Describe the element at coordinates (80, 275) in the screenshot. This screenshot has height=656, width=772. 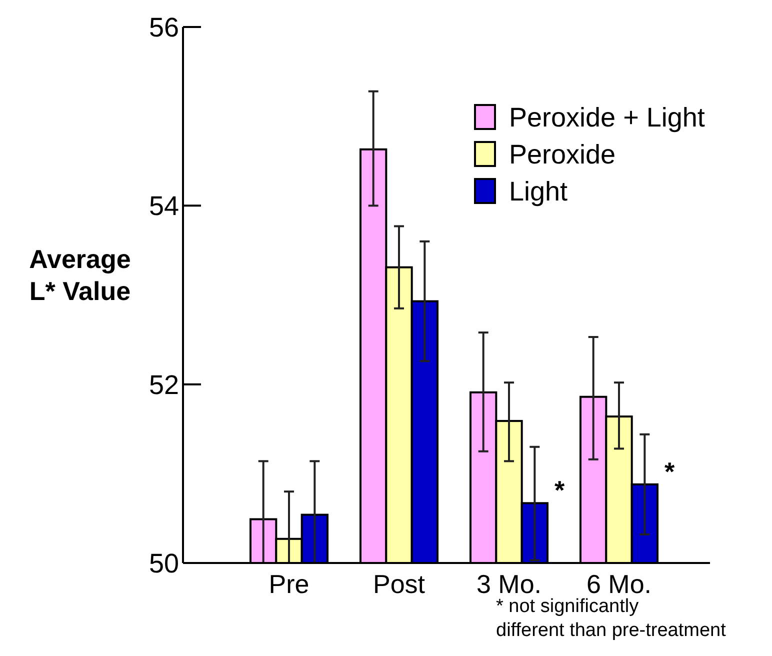
I see `y-axis-title: Average L* Value` at that location.